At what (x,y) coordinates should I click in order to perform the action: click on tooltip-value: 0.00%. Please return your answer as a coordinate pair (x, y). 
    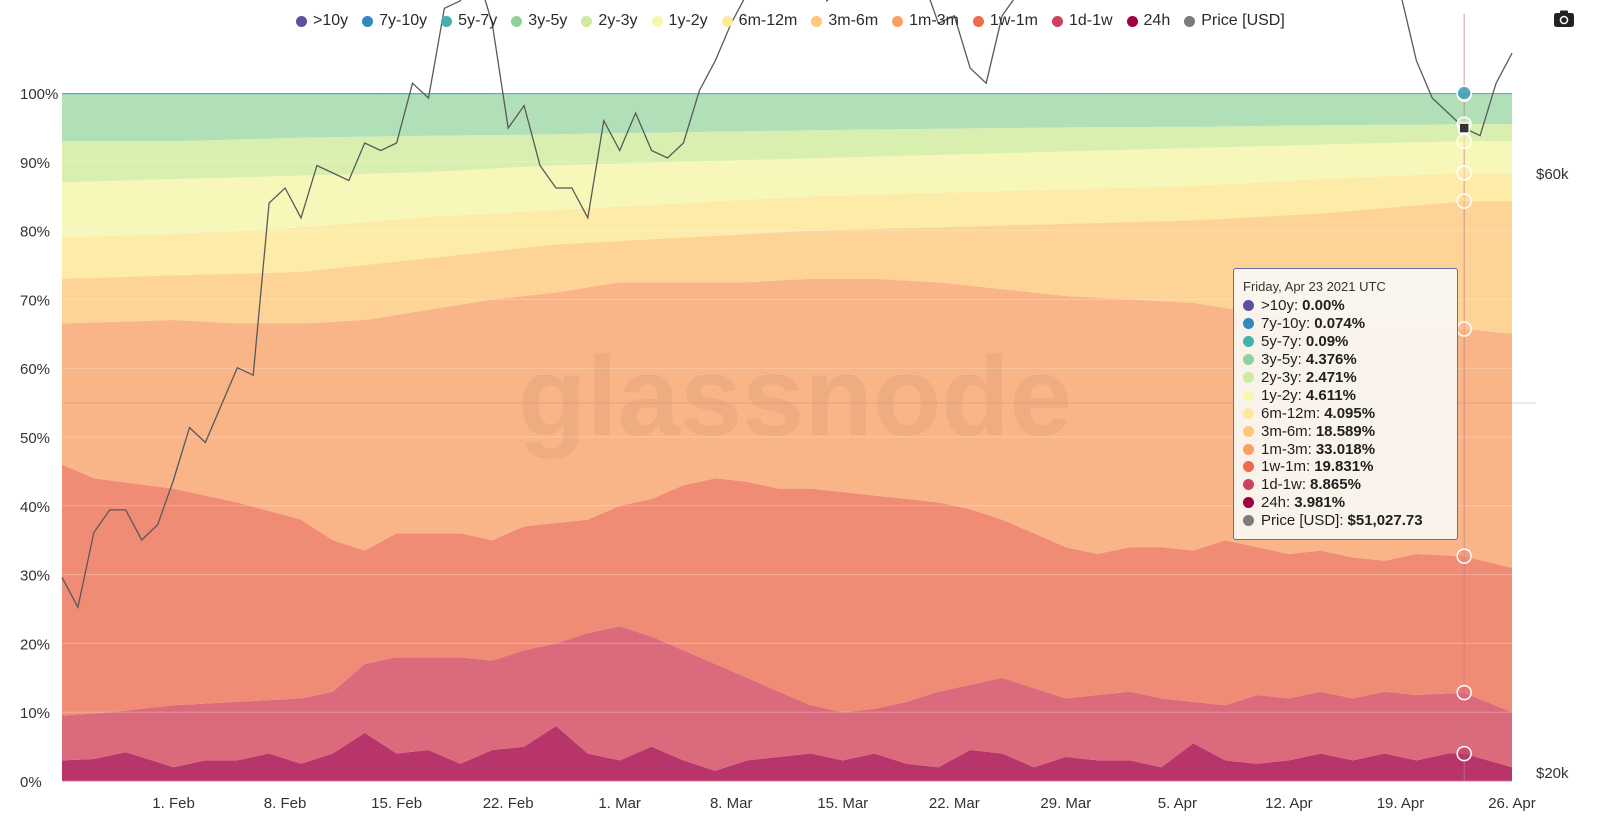
    Looking at the image, I should click on (1323, 306).